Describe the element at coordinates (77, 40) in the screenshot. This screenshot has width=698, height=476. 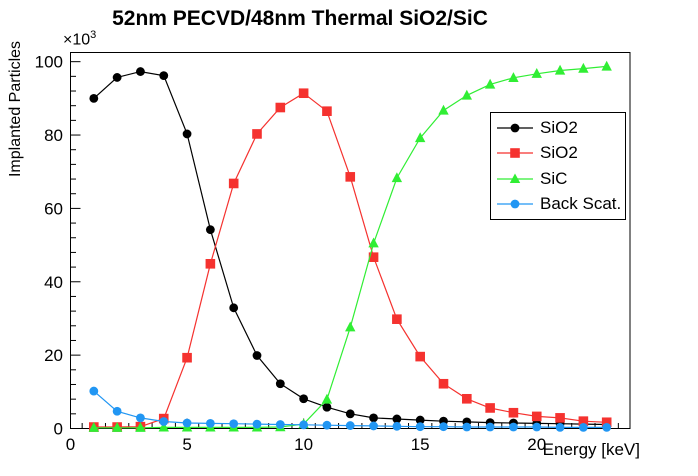
I see `y-axis-exponent-base: ×10` at that location.